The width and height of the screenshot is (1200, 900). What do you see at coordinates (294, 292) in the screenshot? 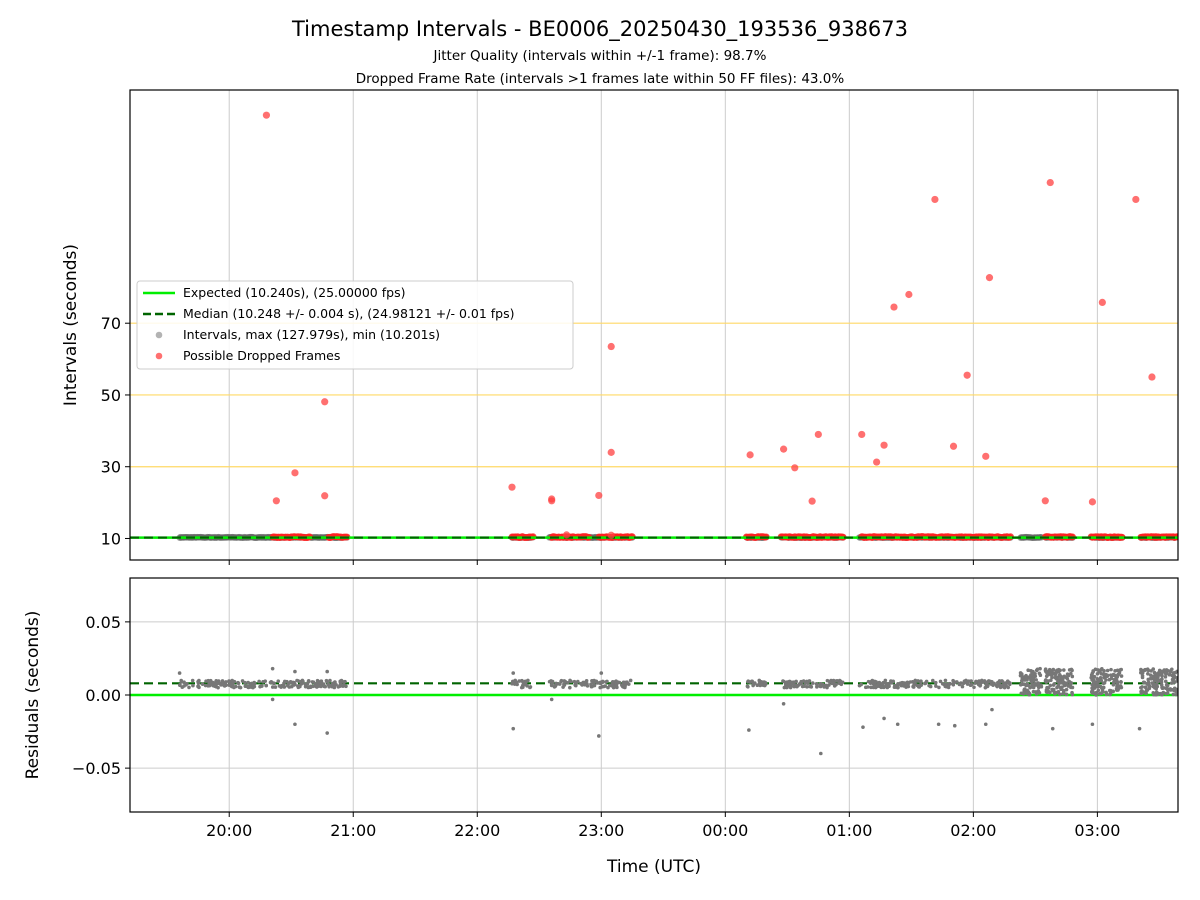
I see `legend-expected-label: Expected (10.240s), (25.00000 fps)` at bounding box center [294, 292].